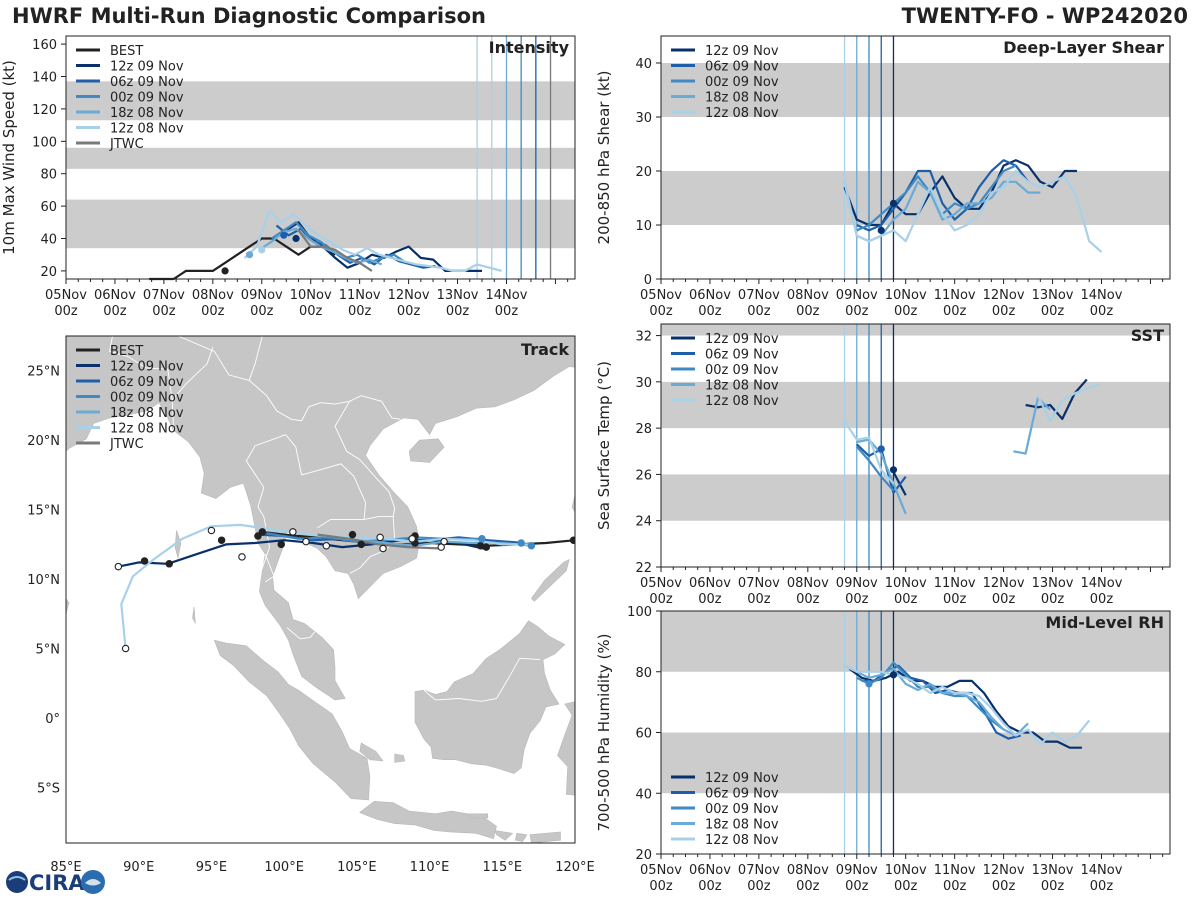 The height and width of the screenshot is (900, 1200). Describe the element at coordinates (211, 867) in the screenshot. I see `lon-tick-label: 95°E` at that location.